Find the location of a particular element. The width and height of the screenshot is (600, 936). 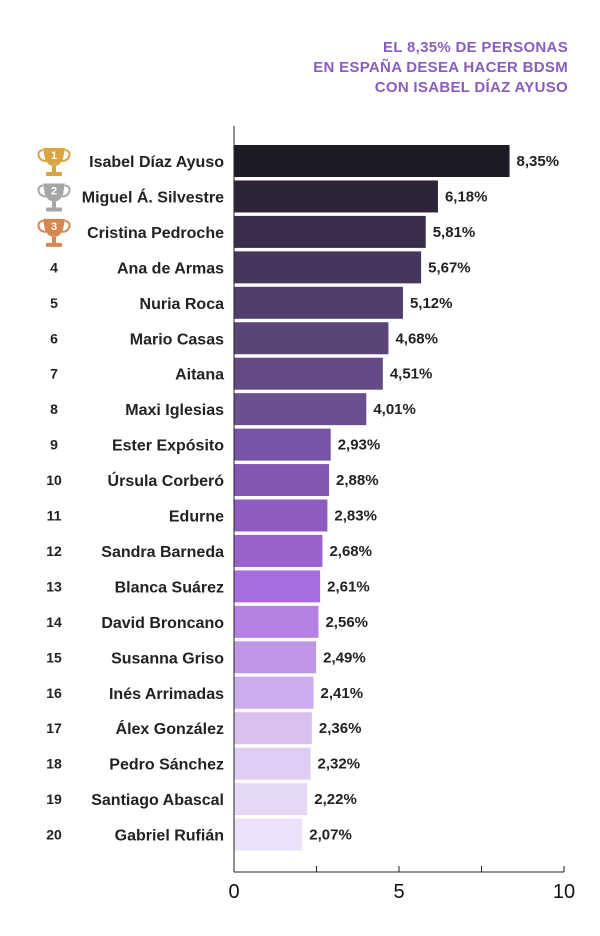

value-label: 4,51% is located at coordinates (411, 374).